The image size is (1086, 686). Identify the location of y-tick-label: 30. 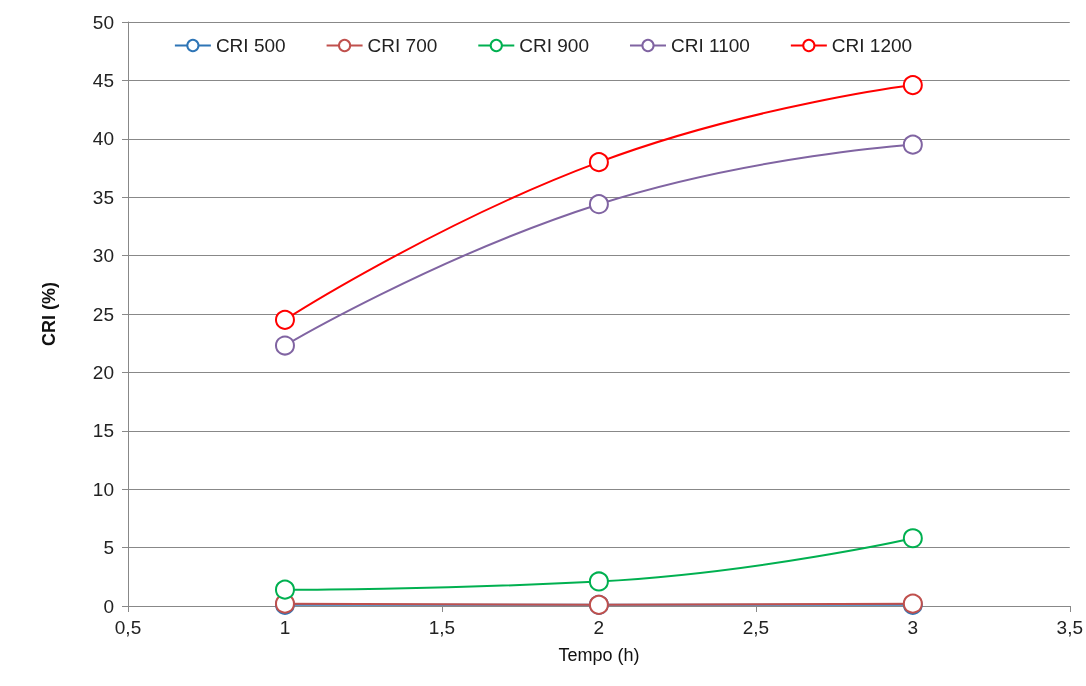
(103, 256).